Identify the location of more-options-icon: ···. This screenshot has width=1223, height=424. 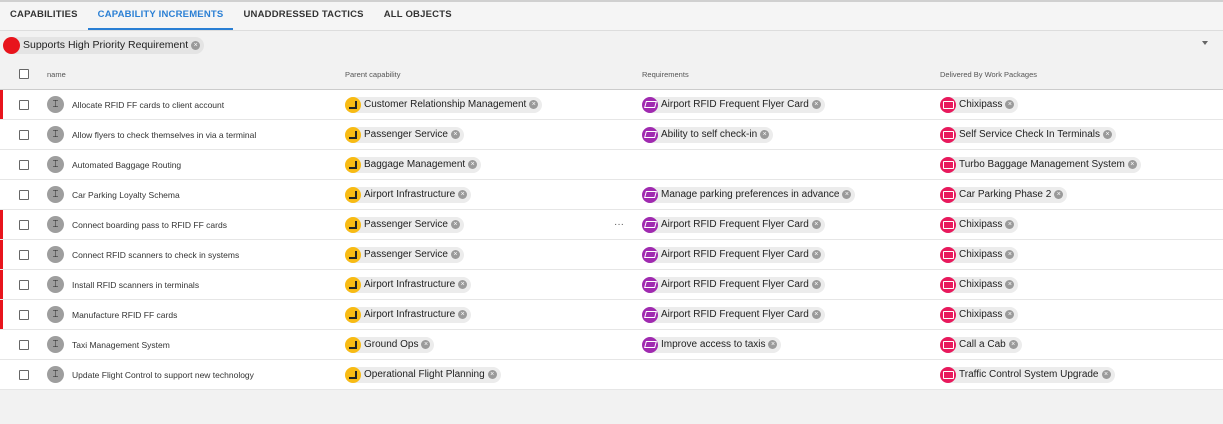
(619, 224).